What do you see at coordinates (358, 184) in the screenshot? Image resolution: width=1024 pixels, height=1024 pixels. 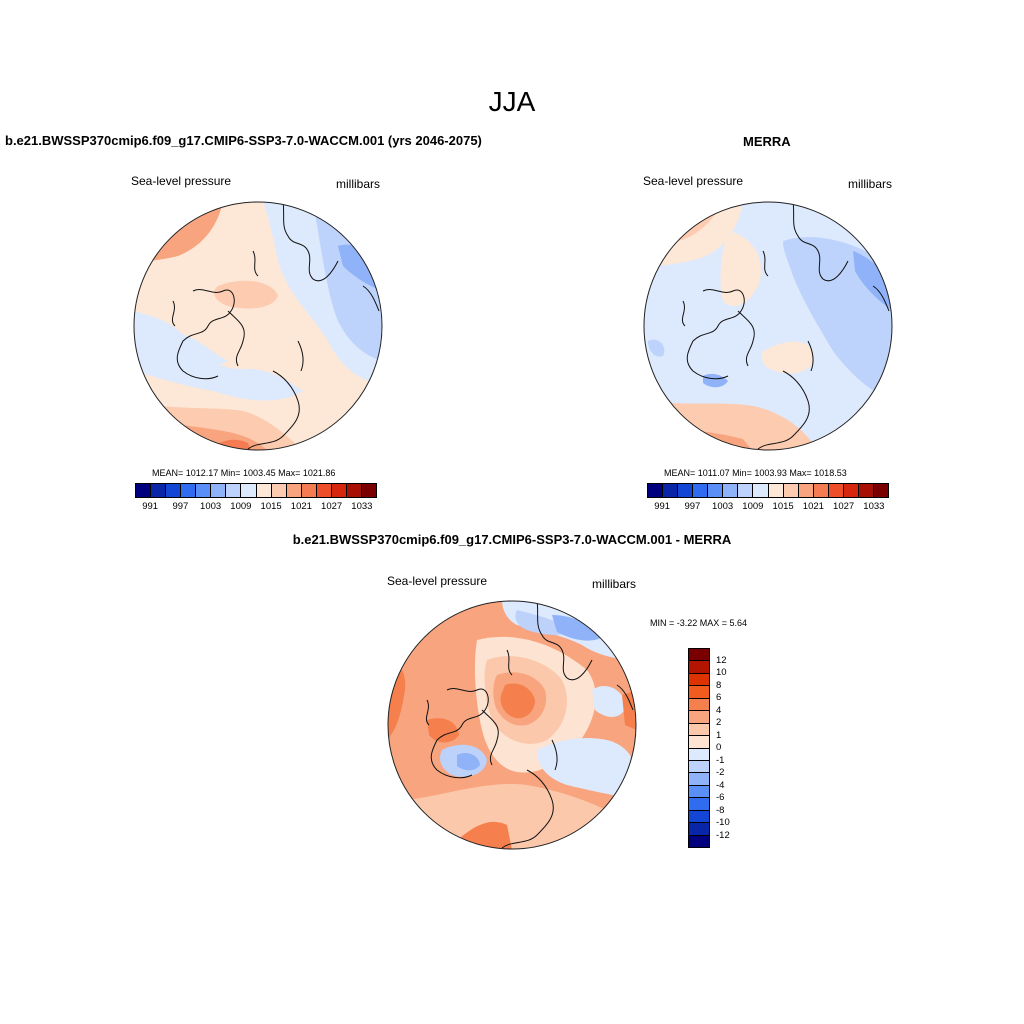 I see `model-units-label: millibars` at bounding box center [358, 184].